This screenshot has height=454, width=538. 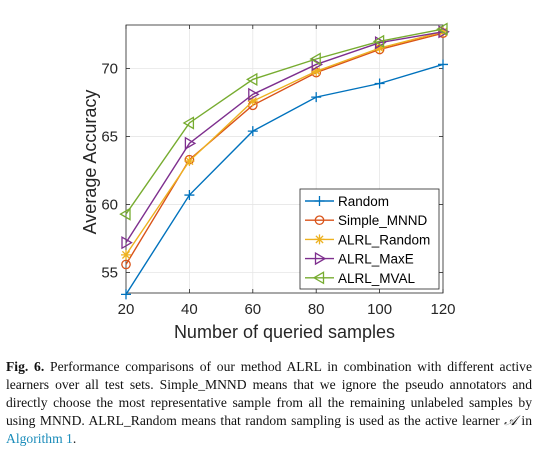 What do you see at coordinates (90, 162) in the screenshot?
I see `y-axis-label: Average Accuracy` at bounding box center [90, 162].